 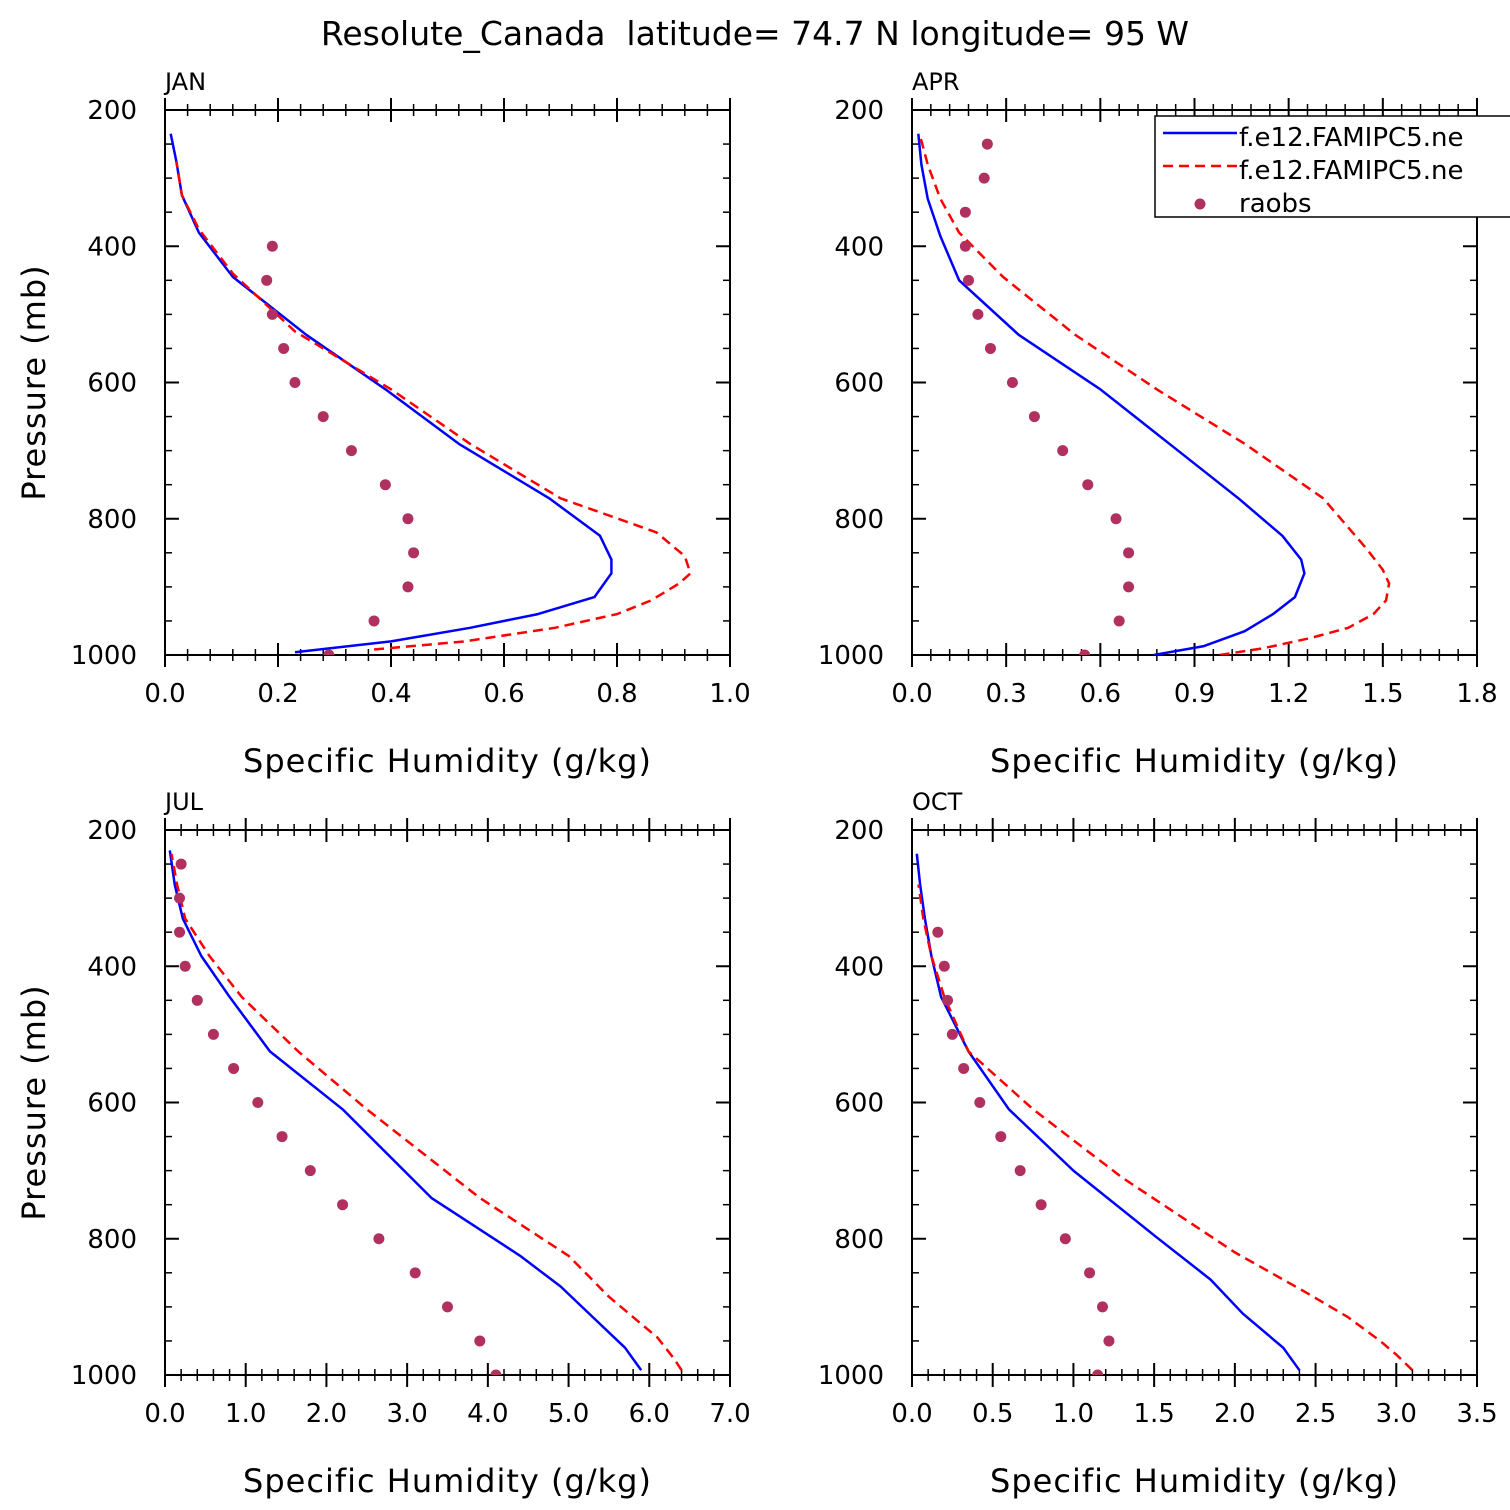 What do you see at coordinates (104, 1376) in the screenshot?
I see `y-tick-label: 1000` at bounding box center [104, 1376].